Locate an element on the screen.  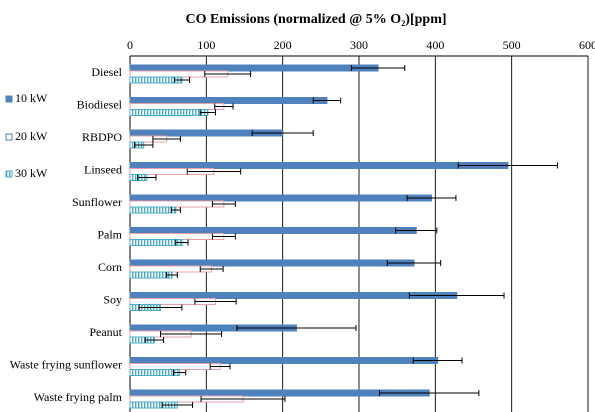
category-label: Peanut is located at coordinates (105, 332).